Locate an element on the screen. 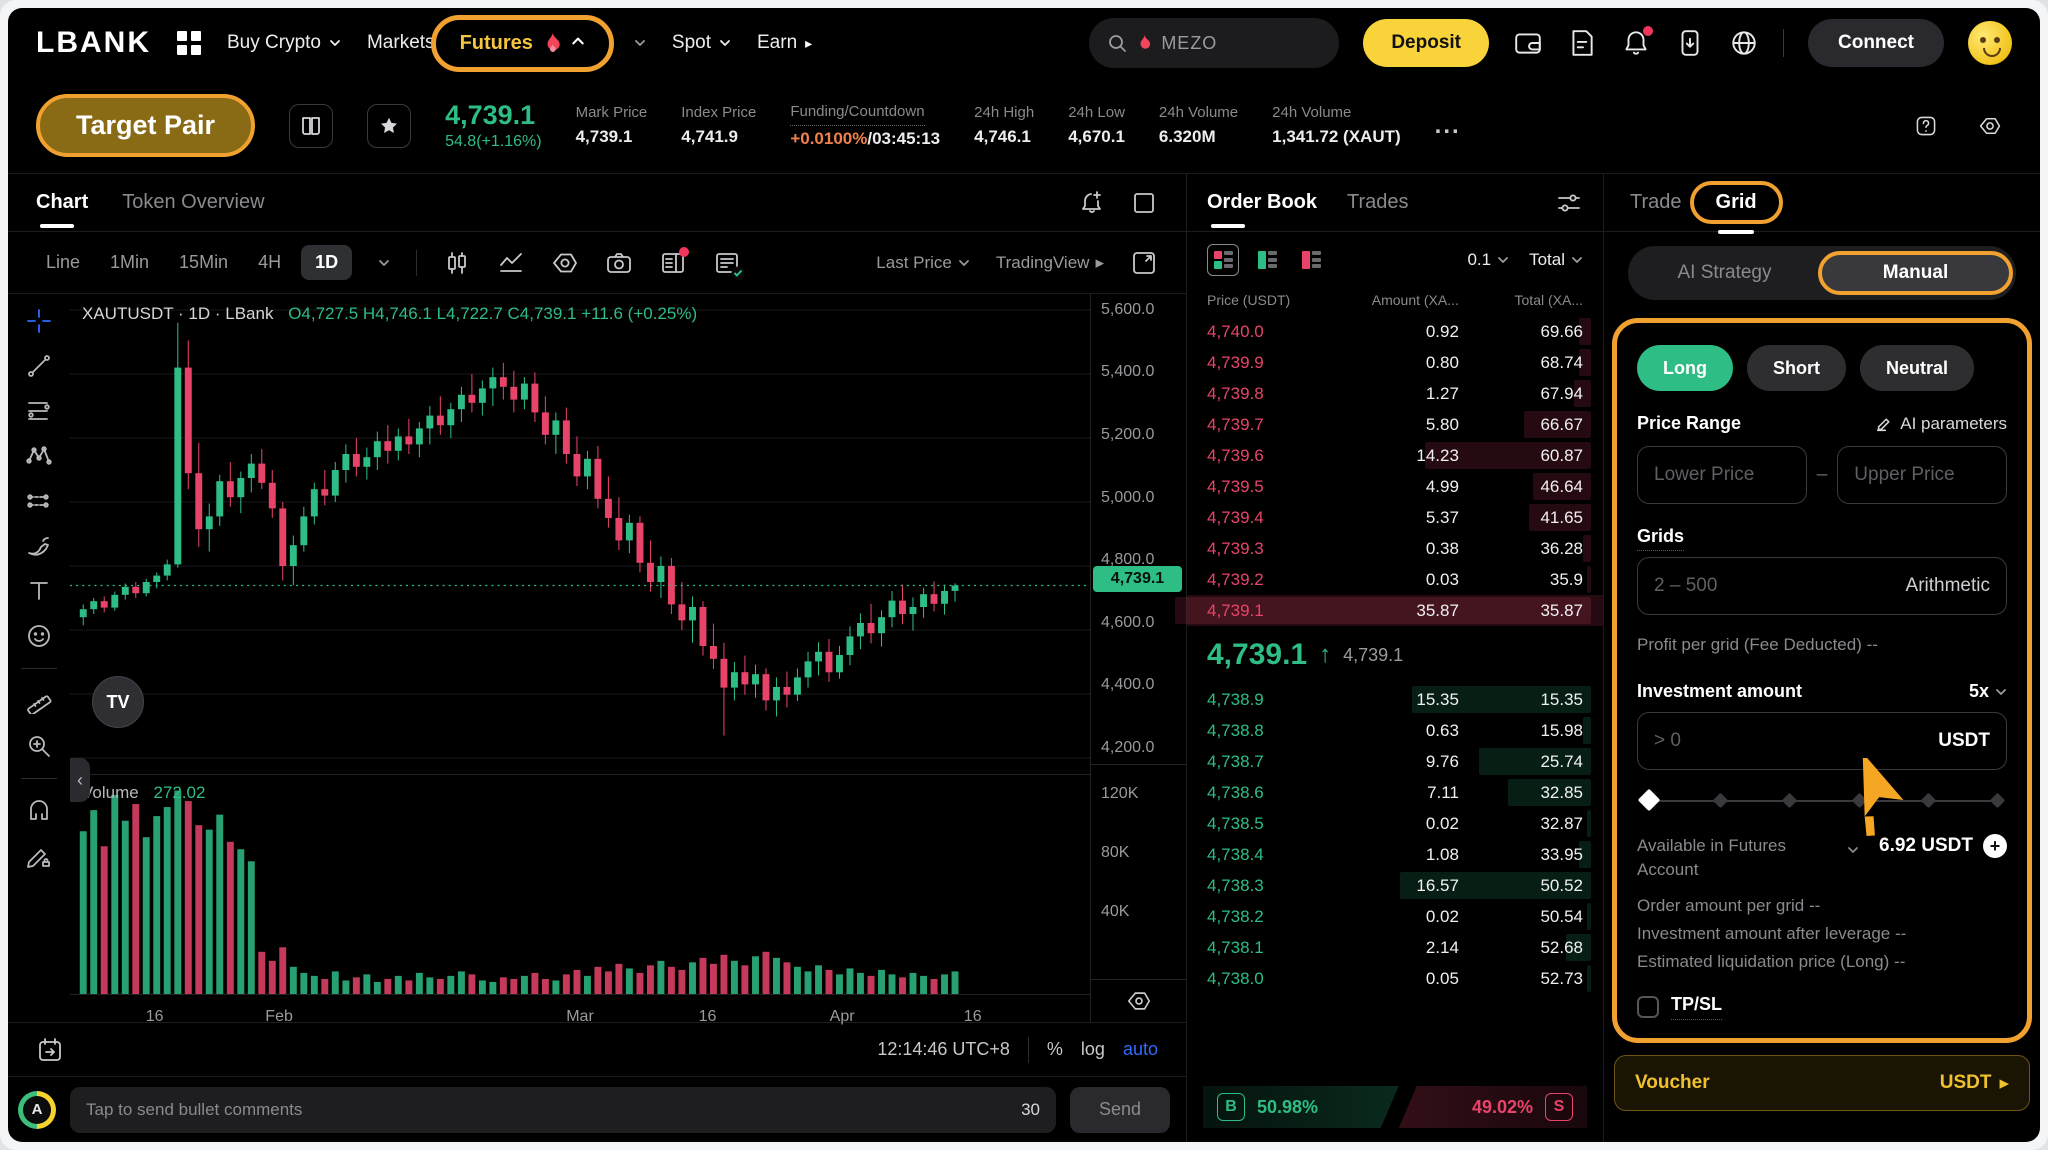 This screenshot has height=1150, width=2048. grids-label: Grids is located at coordinates (1661, 538).